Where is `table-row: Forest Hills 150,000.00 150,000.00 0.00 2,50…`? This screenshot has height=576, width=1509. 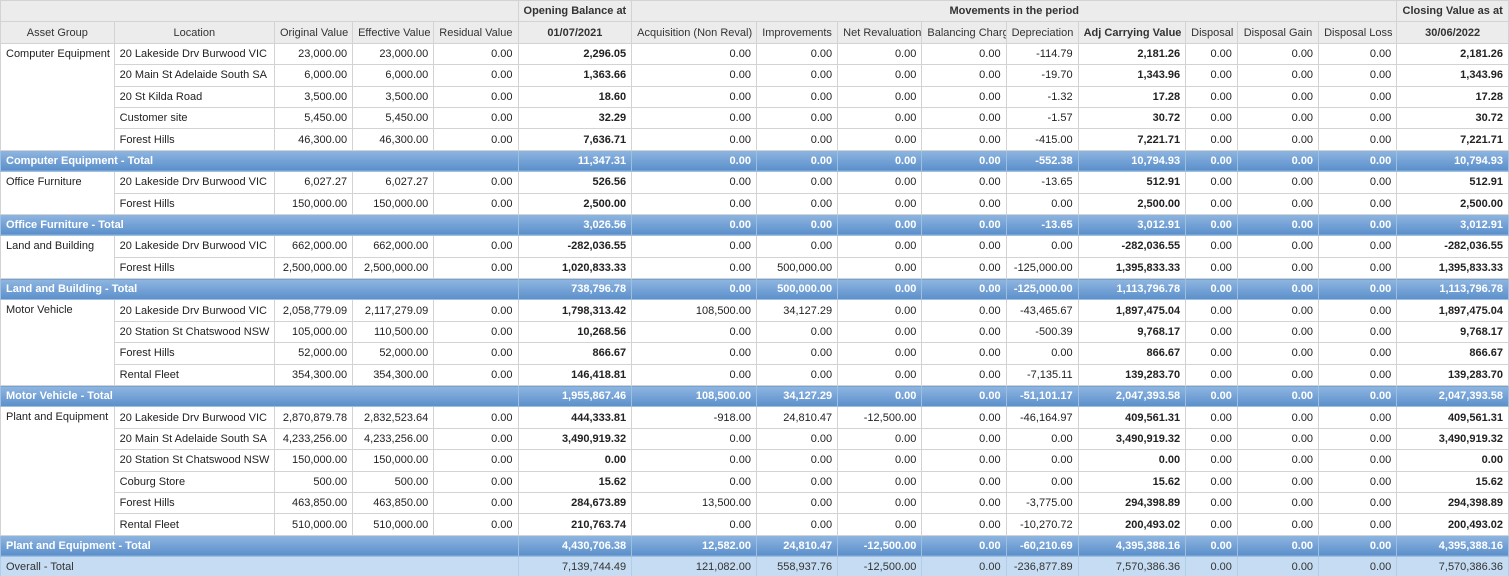
table-row: Forest Hills 150,000.00 150,000.00 0.00 2,50… is located at coordinates (755, 203).